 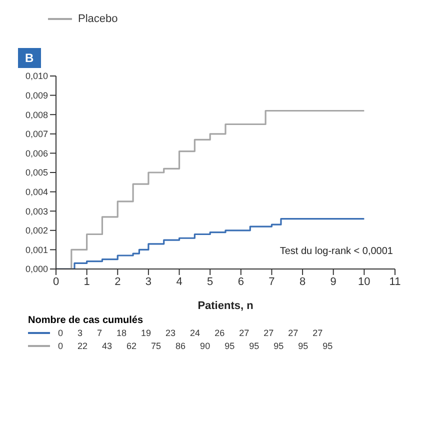 What do you see at coordinates (226, 306) in the screenshot?
I see `x-axis-title: Patients, n` at bounding box center [226, 306].